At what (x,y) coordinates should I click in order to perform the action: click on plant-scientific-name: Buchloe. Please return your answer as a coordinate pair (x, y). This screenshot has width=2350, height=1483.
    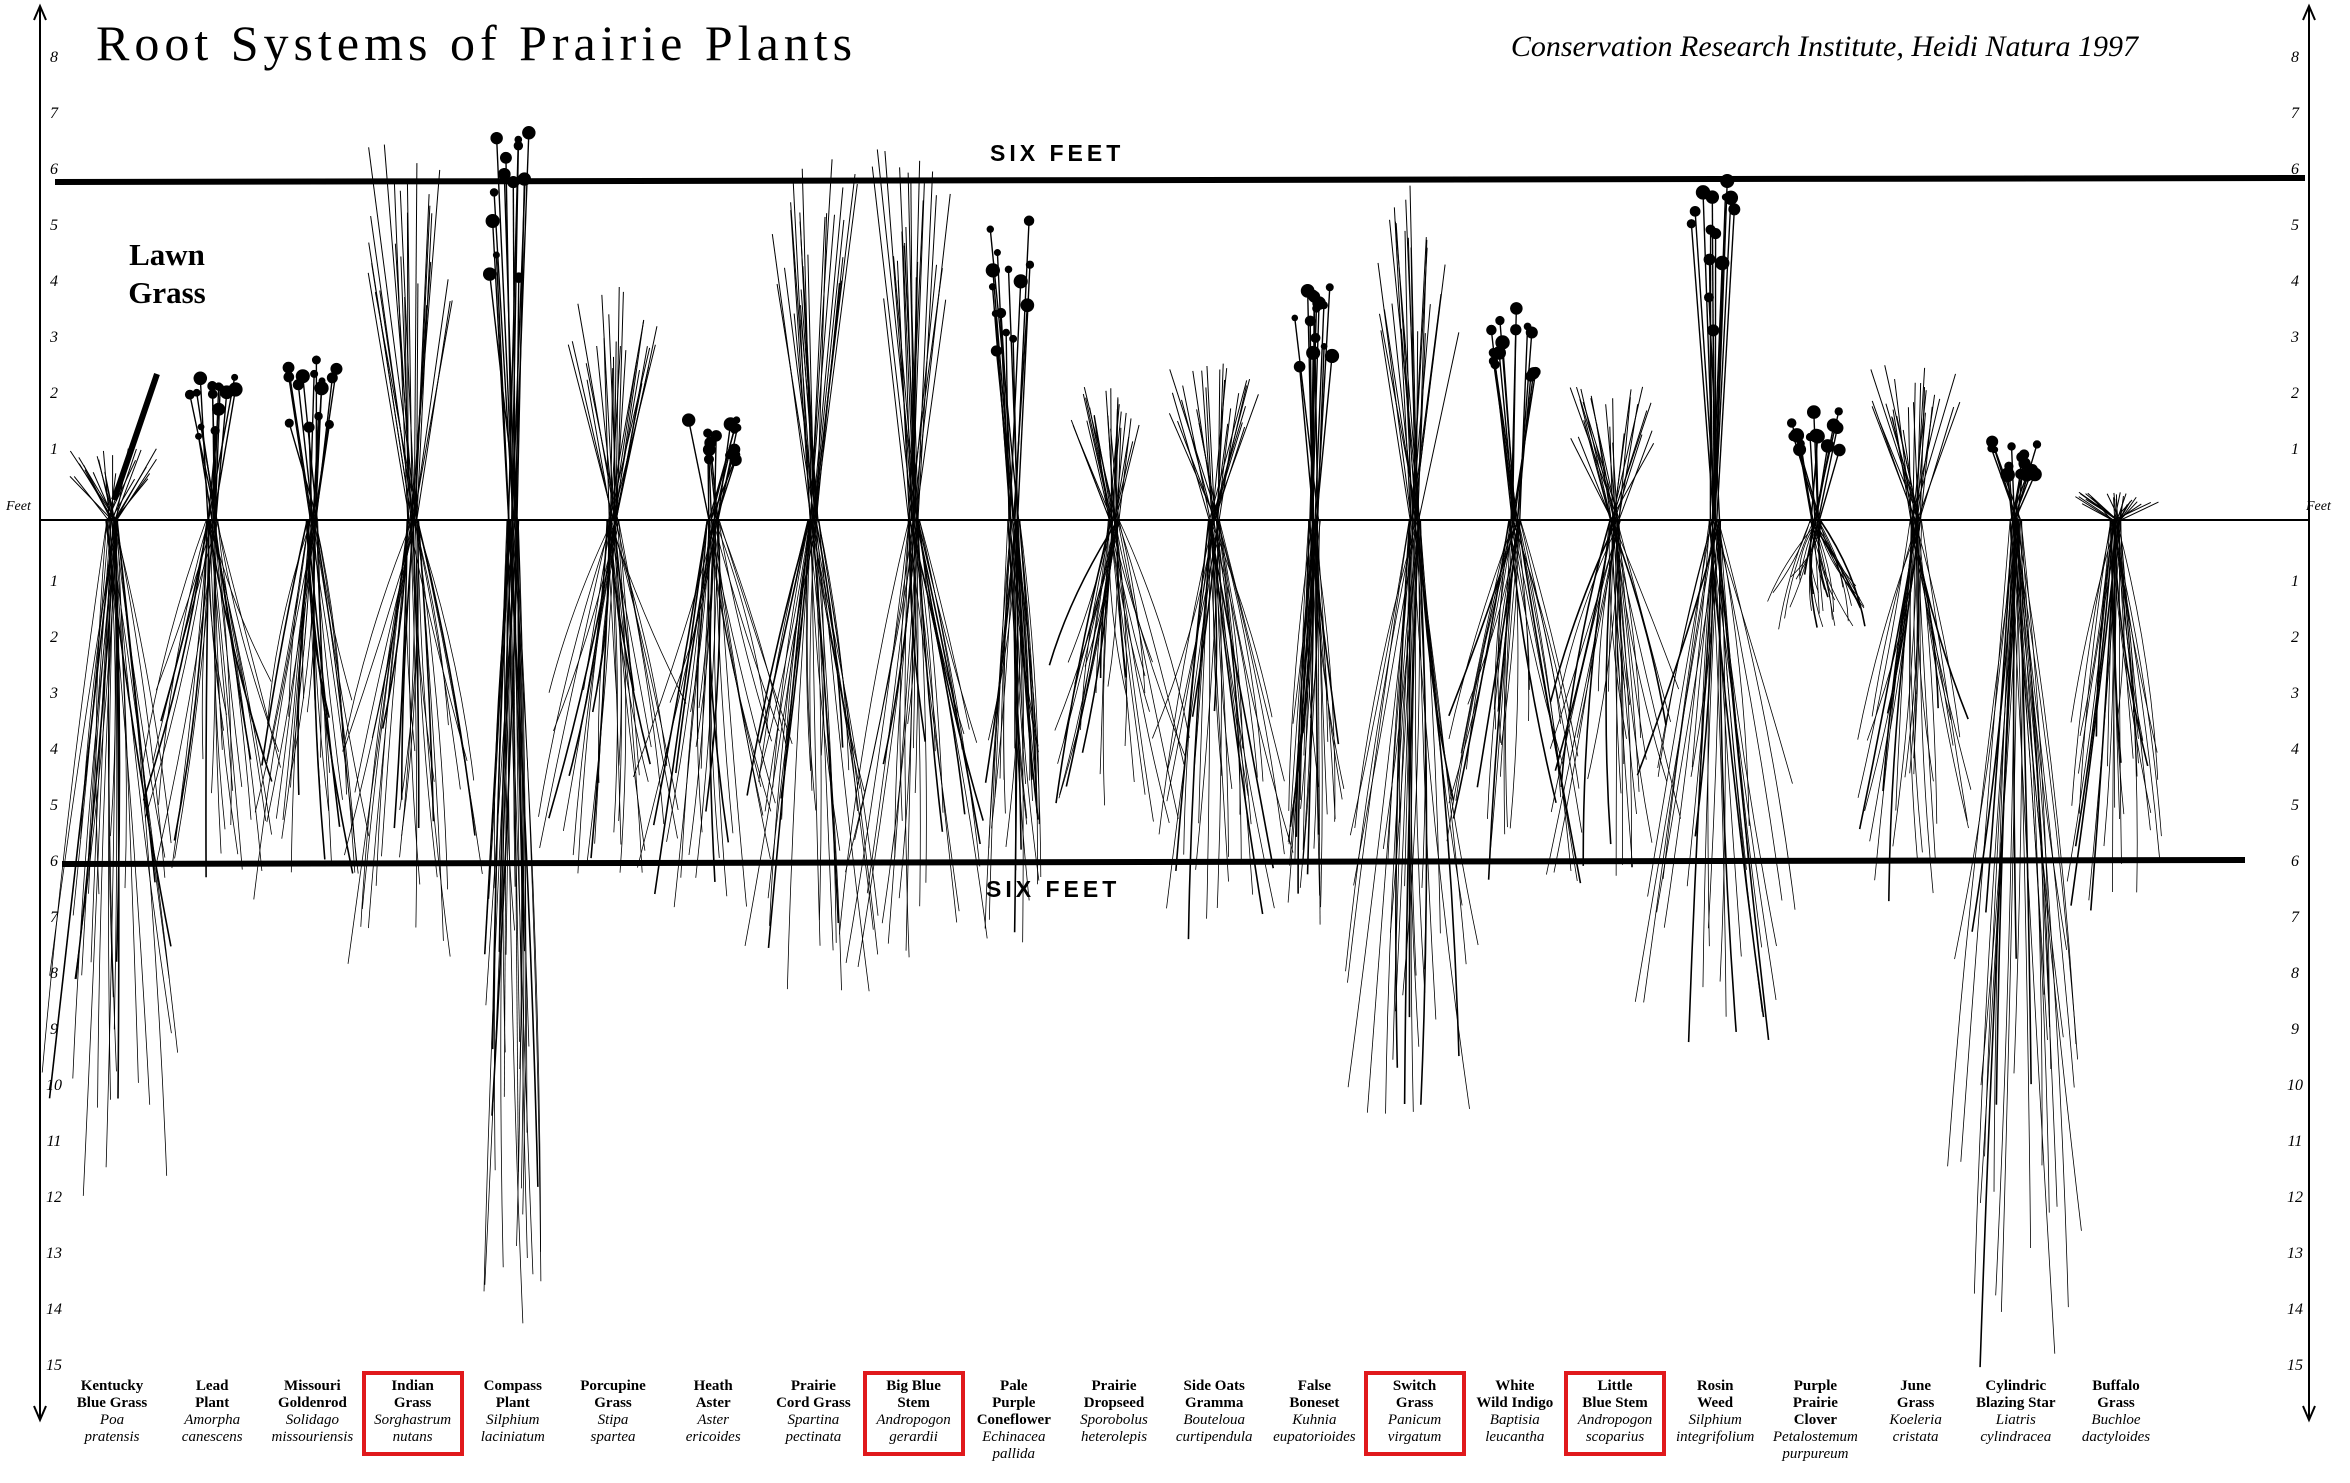
    Looking at the image, I should click on (2116, 1420).